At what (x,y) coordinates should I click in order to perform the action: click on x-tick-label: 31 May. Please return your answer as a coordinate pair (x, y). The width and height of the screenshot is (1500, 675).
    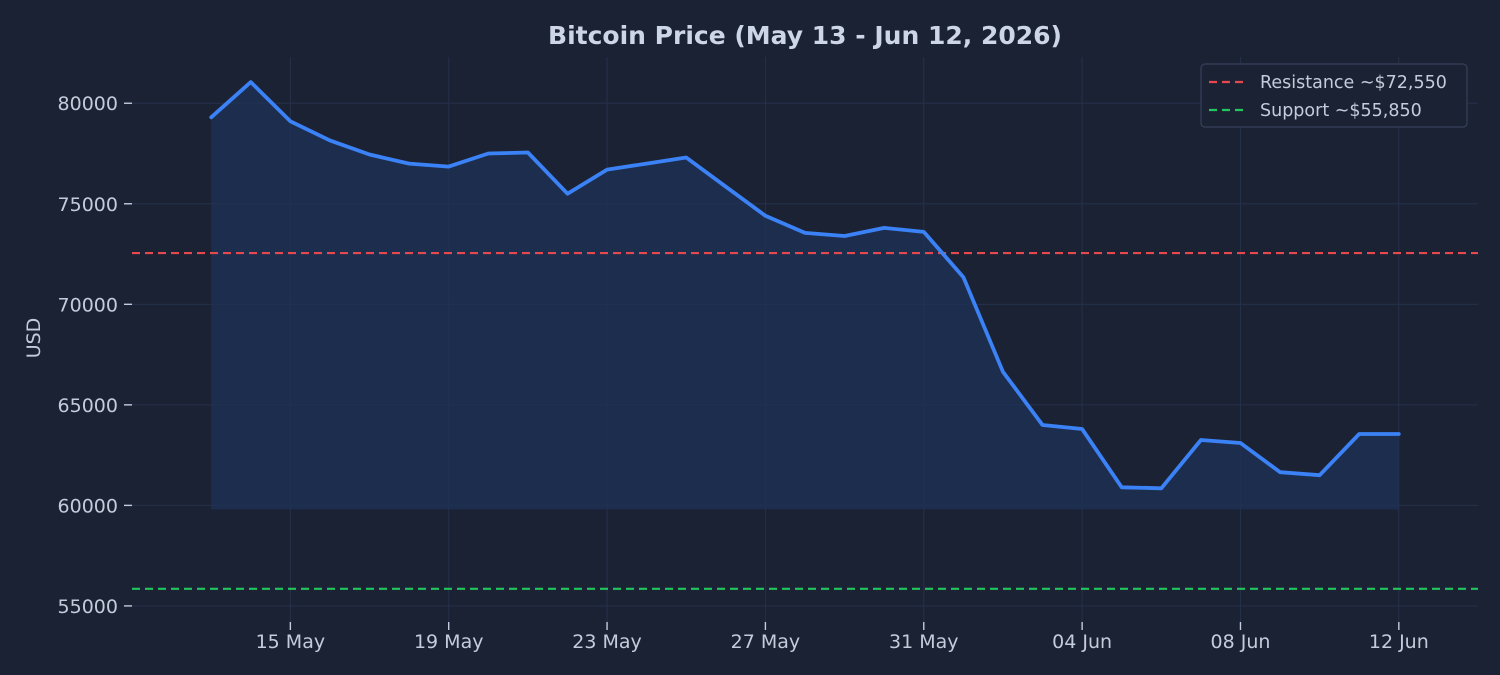
    Looking at the image, I should click on (924, 642).